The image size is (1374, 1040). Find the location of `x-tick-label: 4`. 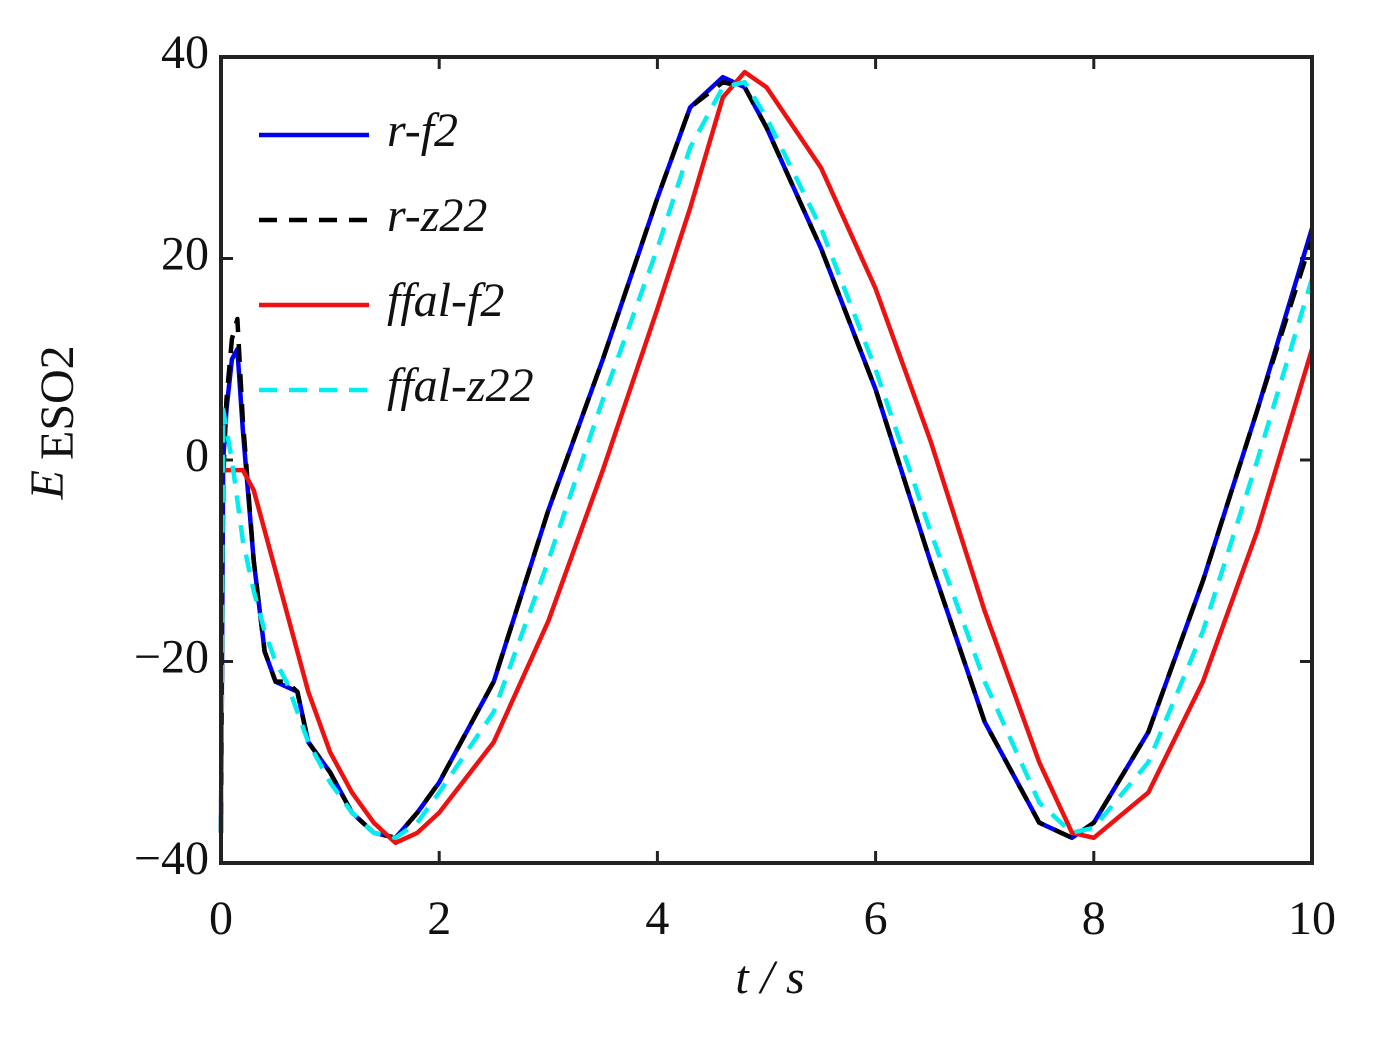

x-tick-label: 4 is located at coordinates (657, 918).